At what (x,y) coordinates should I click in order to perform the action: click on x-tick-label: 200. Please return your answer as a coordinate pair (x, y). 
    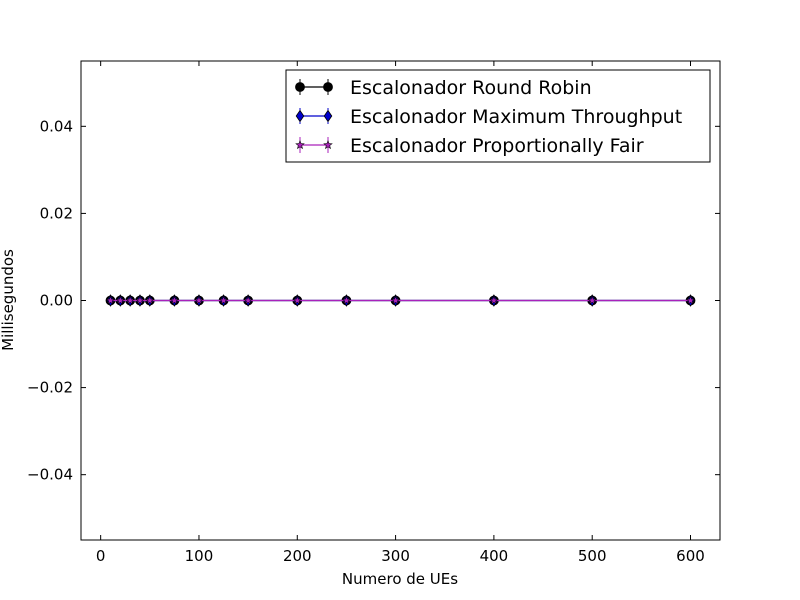
    Looking at the image, I should click on (297, 556).